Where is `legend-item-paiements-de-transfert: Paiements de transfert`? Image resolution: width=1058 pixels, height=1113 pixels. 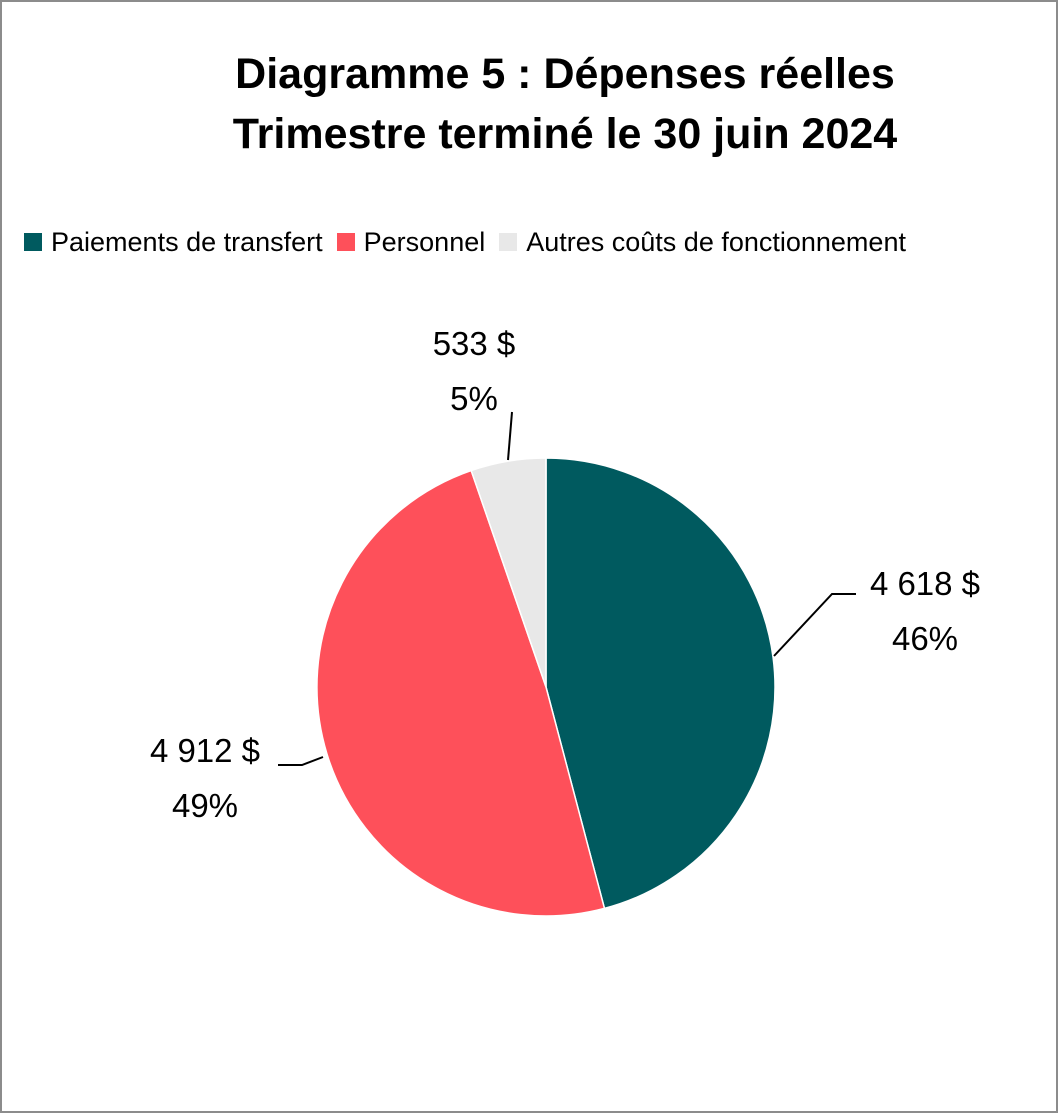
legend-item-paiements-de-transfert: Paiements de transfert is located at coordinates (173, 242).